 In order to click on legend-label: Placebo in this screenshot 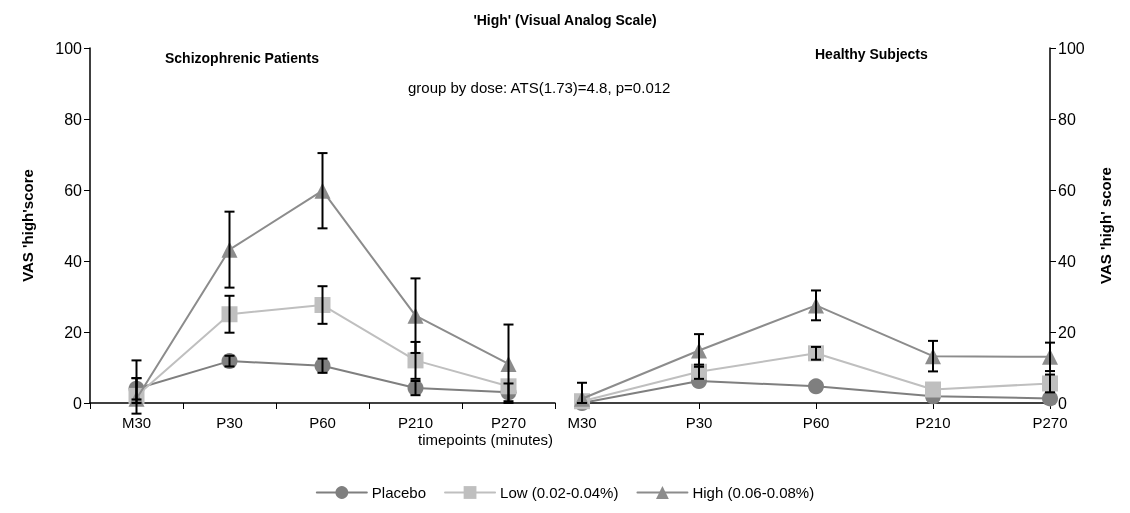, I will do `click(399, 492)`.